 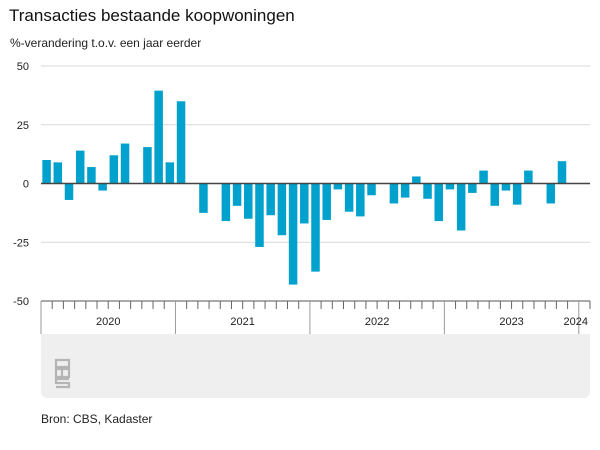 What do you see at coordinates (315, 366) in the screenshot?
I see `logo-panel` at bounding box center [315, 366].